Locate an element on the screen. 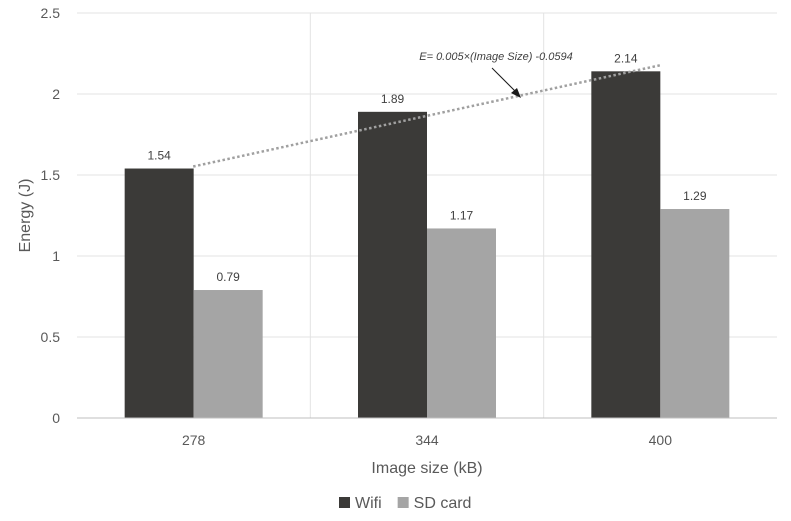  y-axis-title: Energy (J) is located at coordinates (25, 216).